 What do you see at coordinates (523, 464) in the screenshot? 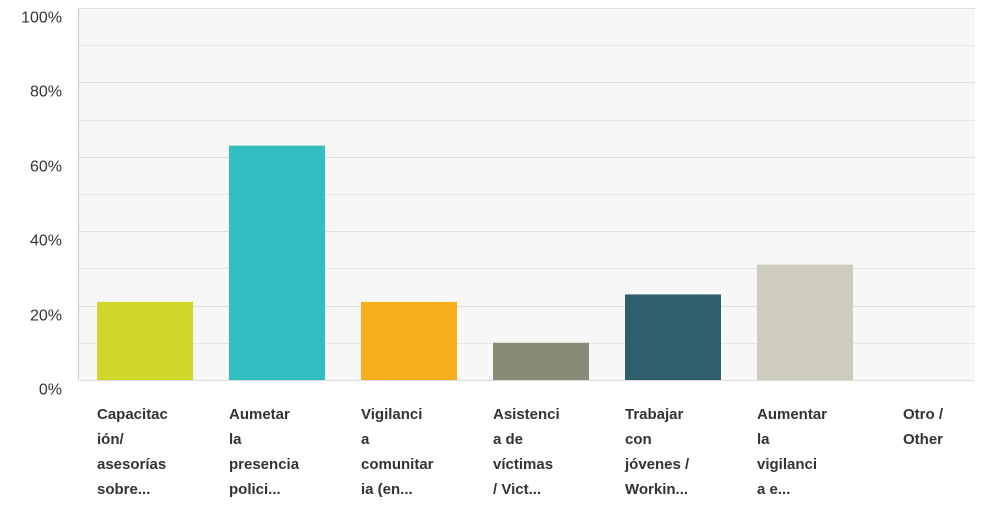
I see `x-tick-label: víctimas` at bounding box center [523, 464].